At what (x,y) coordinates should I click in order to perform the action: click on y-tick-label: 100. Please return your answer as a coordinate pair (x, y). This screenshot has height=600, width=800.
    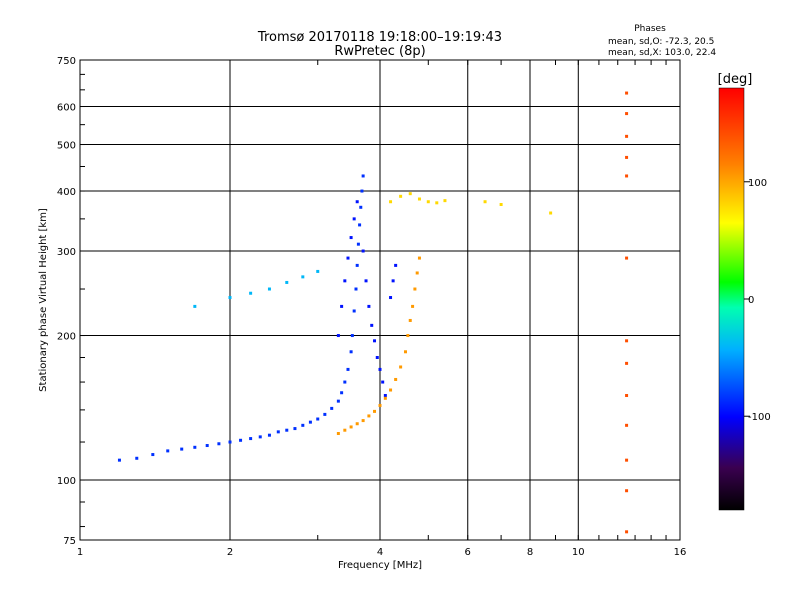
    Looking at the image, I should click on (66, 481).